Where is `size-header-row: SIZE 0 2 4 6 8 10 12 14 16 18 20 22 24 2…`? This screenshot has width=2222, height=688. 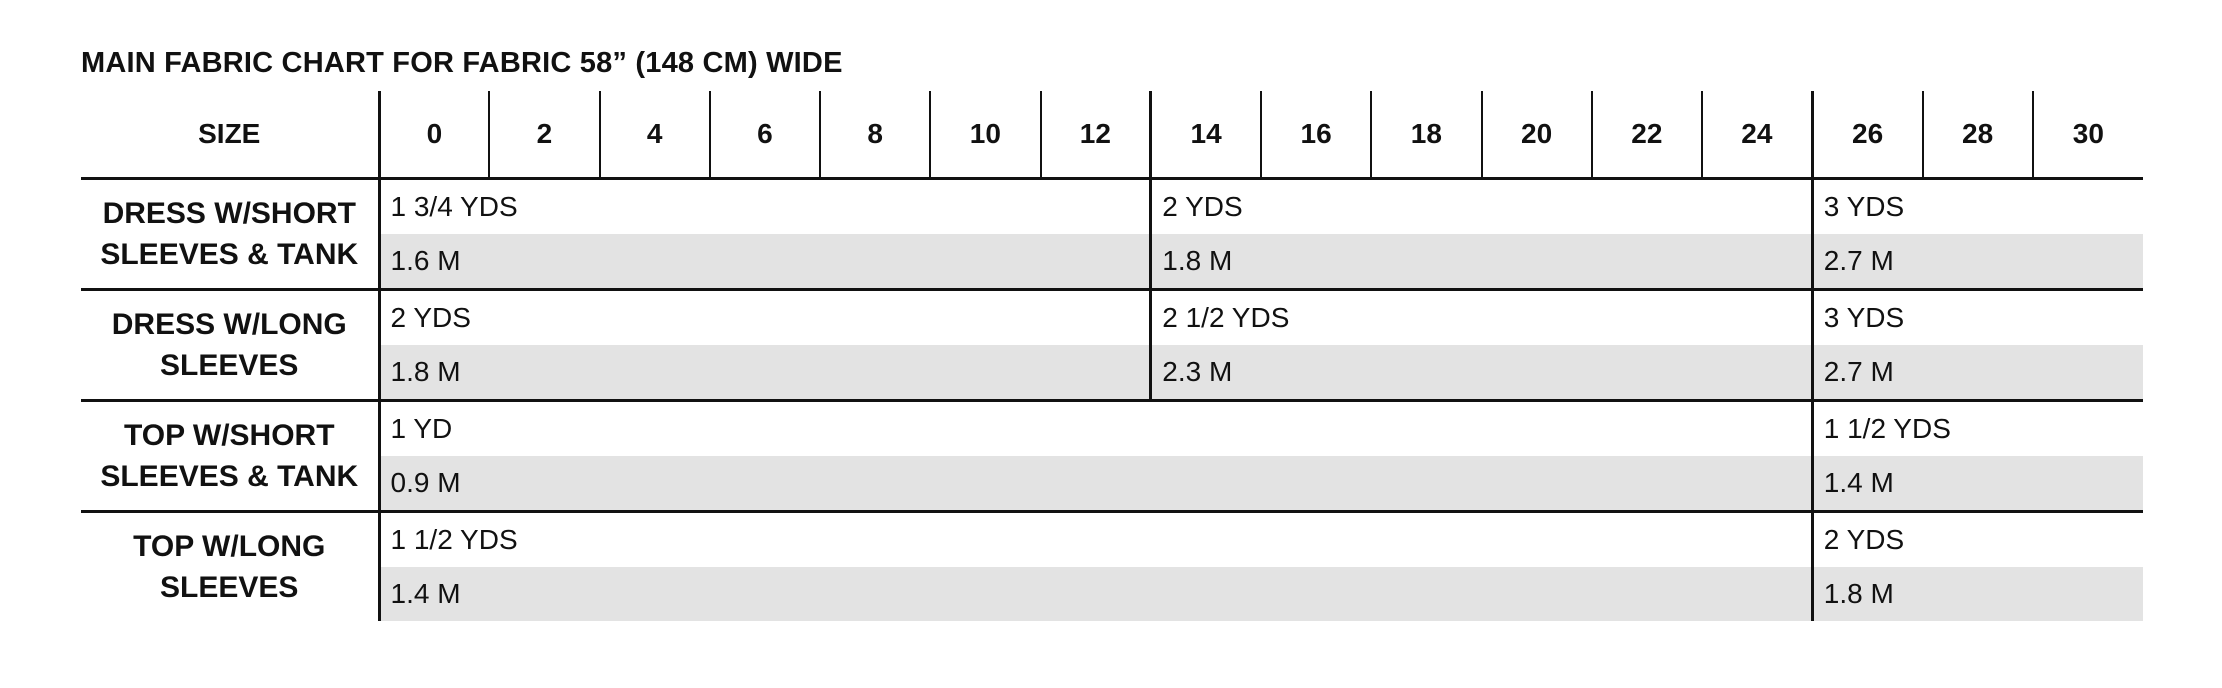 size-header-row: SIZE 0 2 4 6 8 10 12 14 16 18 20 22 24 2… is located at coordinates (1112, 135).